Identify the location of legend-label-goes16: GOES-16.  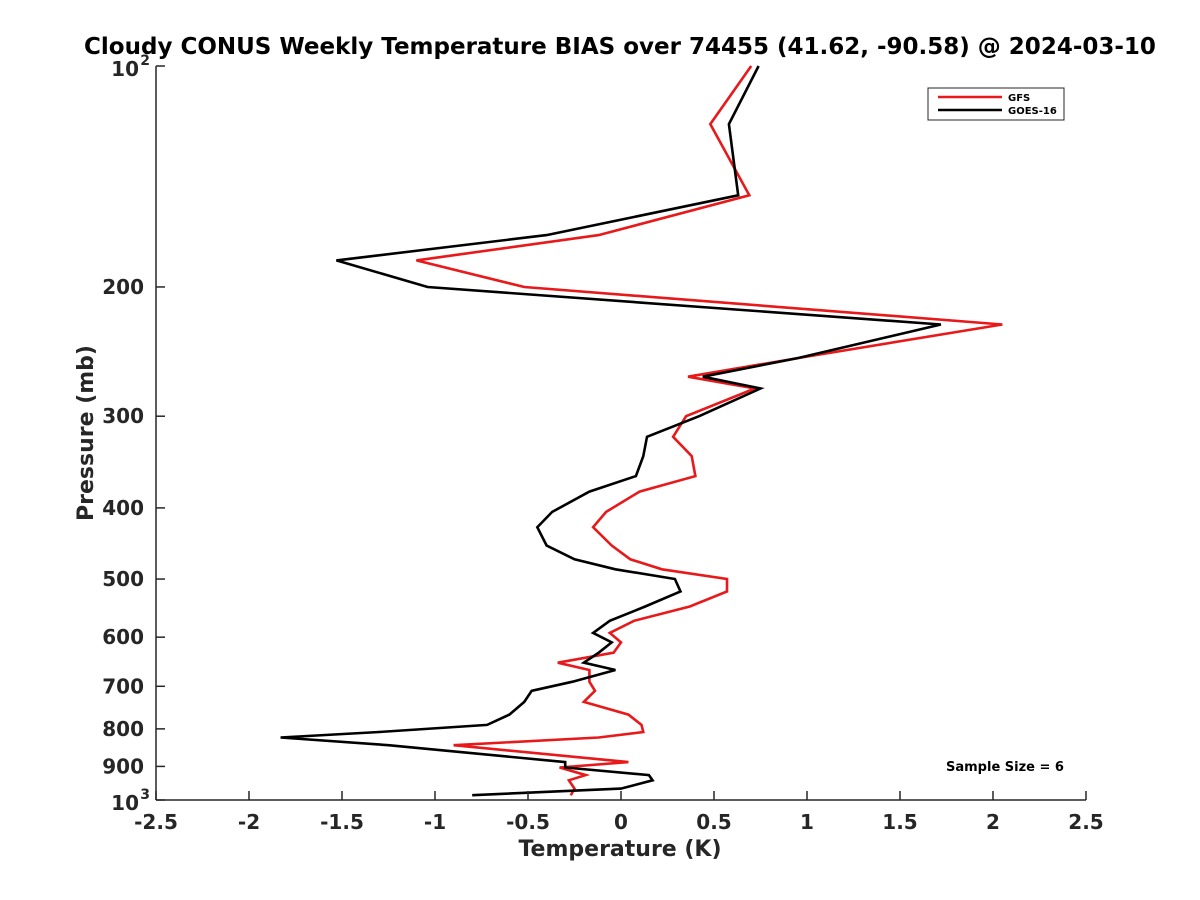
(1032, 111).